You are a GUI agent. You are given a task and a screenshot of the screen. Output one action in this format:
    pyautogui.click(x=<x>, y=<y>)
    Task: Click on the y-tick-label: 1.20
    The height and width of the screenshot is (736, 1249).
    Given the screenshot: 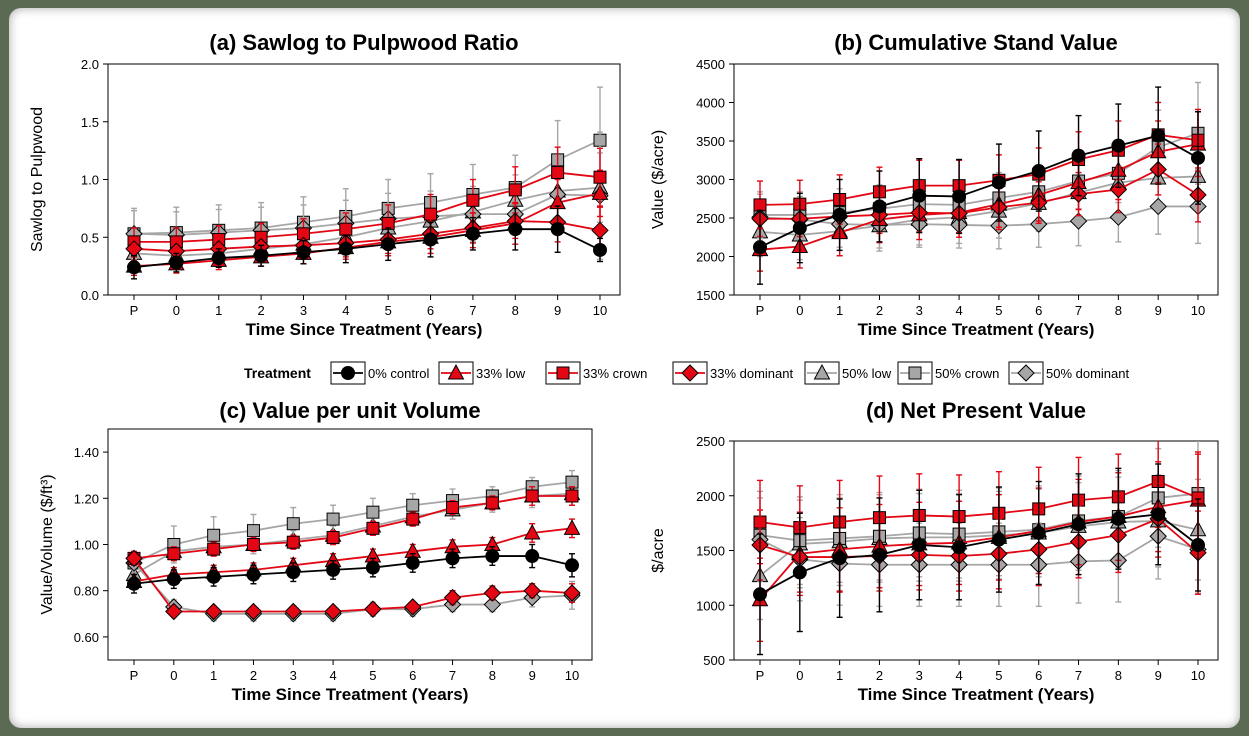 What is the action you would take?
    pyautogui.click(x=86, y=498)
    